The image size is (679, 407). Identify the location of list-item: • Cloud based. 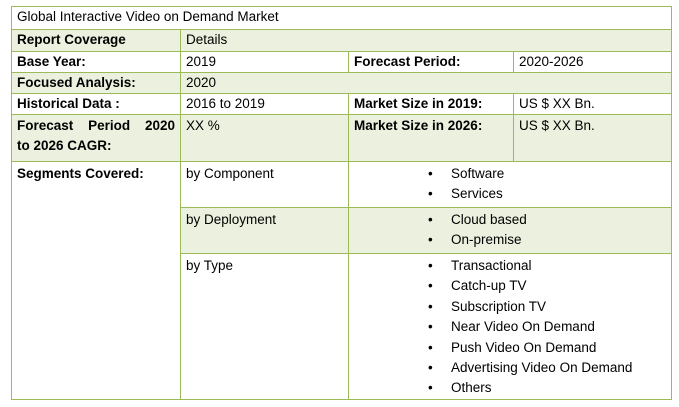
(547, 220).